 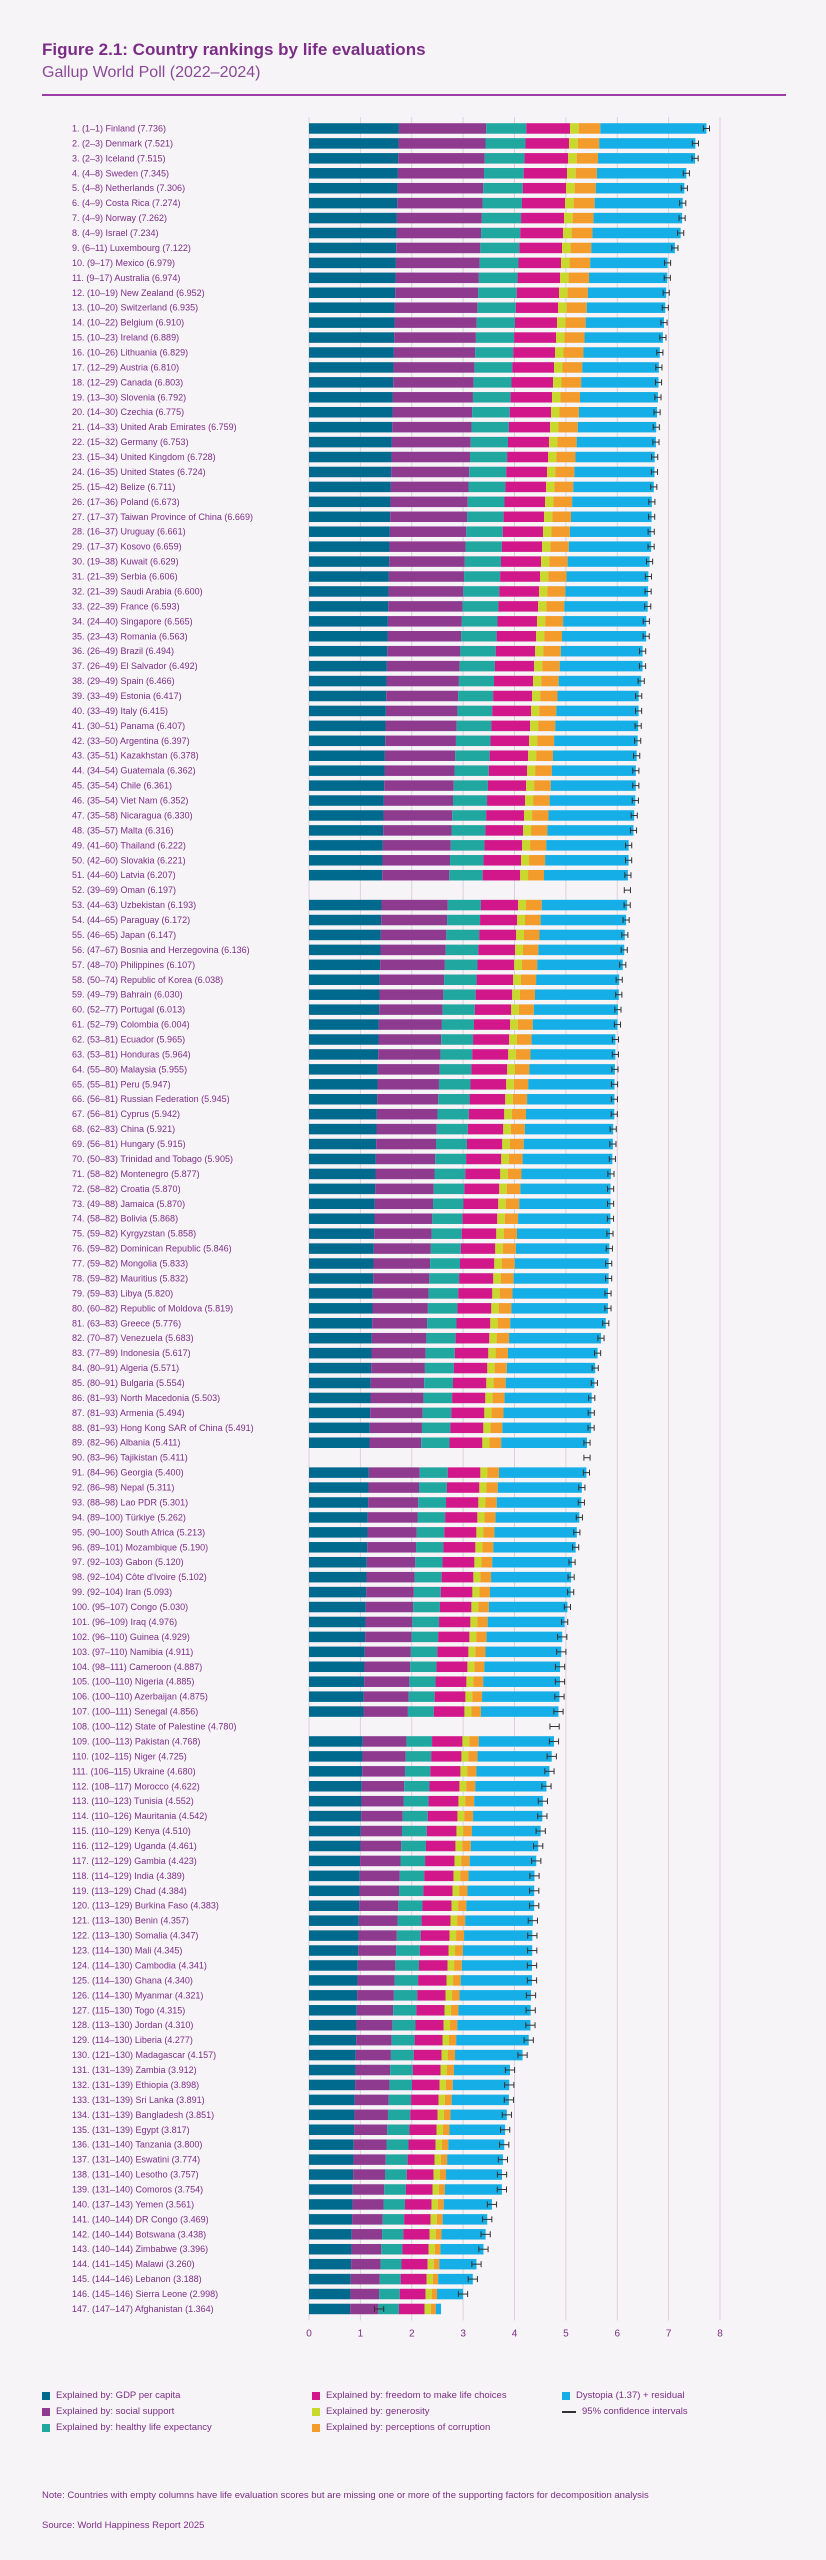 What do you see at coordinates (134, 1771) in the screenshot?
I see `country-label: 111. (106–115) Ukraine (4.680)` at bounding box center [134, 1771].